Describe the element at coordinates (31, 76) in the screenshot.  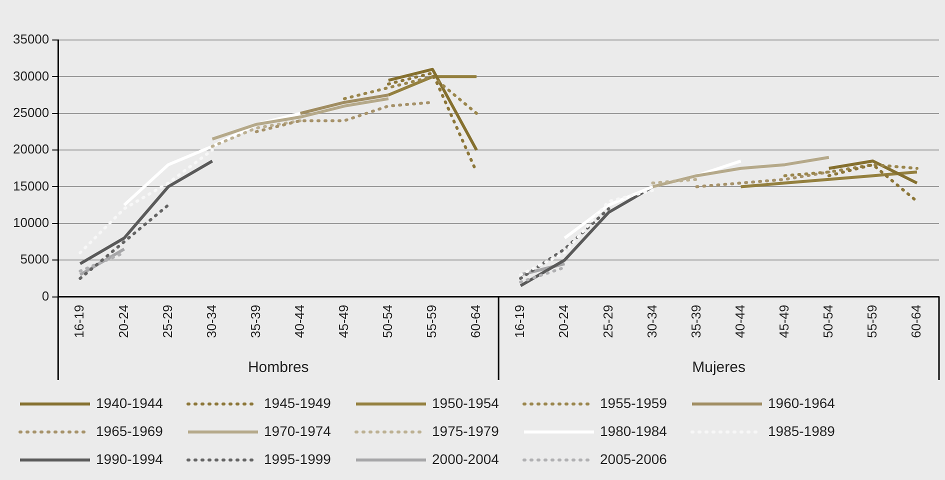
I see `y-tick-label: 30000` at that location.